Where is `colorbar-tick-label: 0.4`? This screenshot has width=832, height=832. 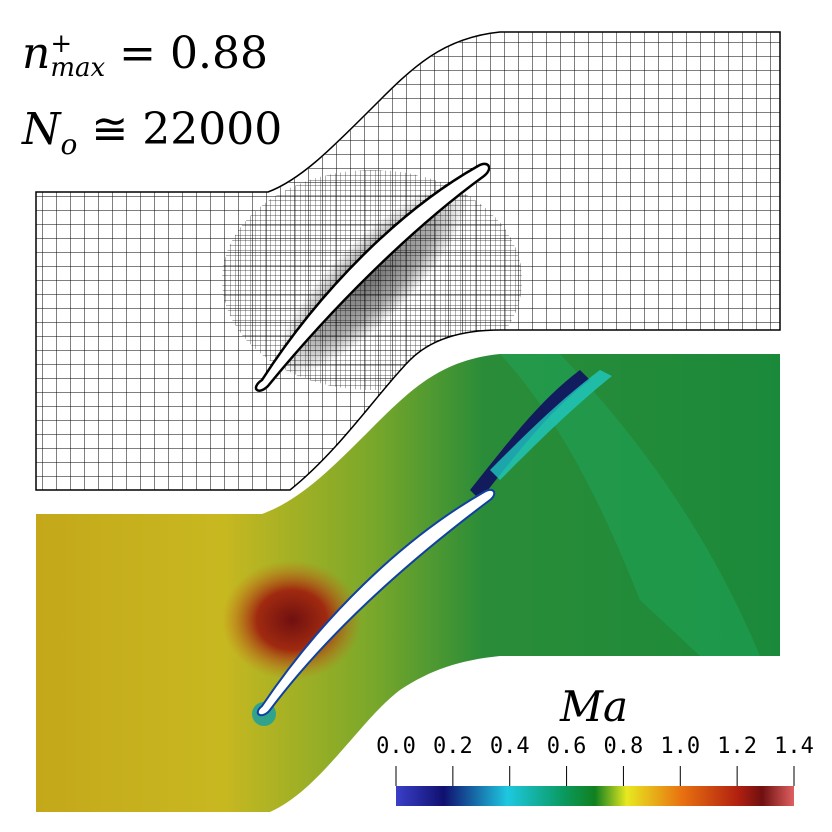 colorbar-tick-label: 0.4 is located at coordinates (509, 746).